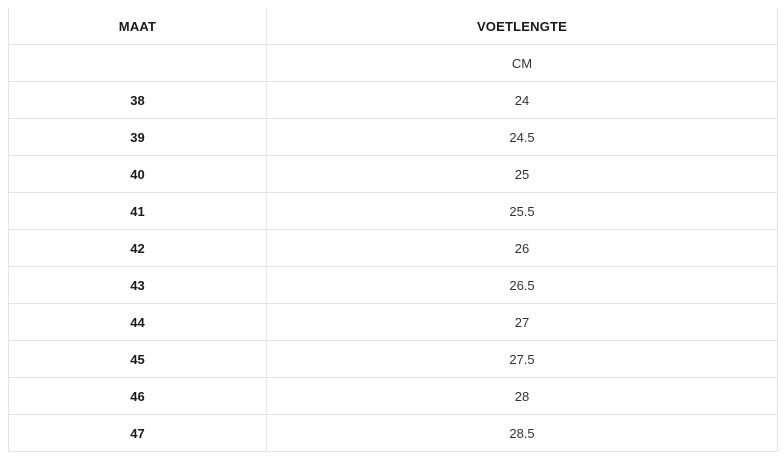  I want to click on unit-label-cm: CM, so click(522, 63).